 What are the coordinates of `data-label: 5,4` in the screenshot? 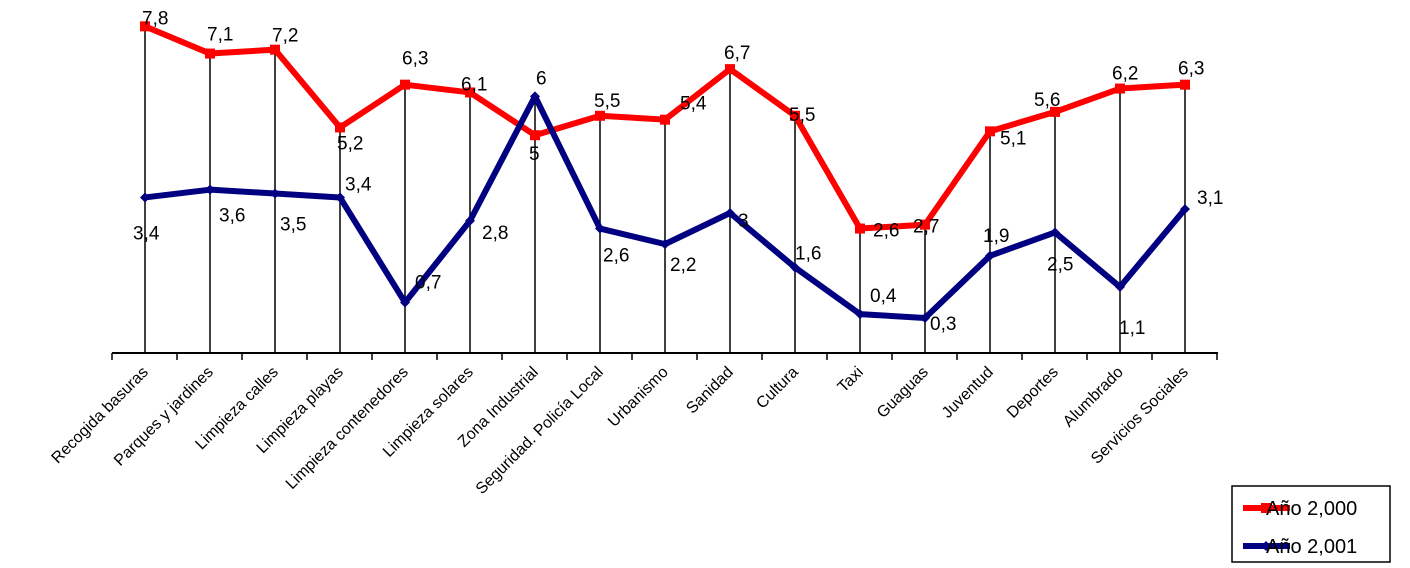 It's located at (693, 104).